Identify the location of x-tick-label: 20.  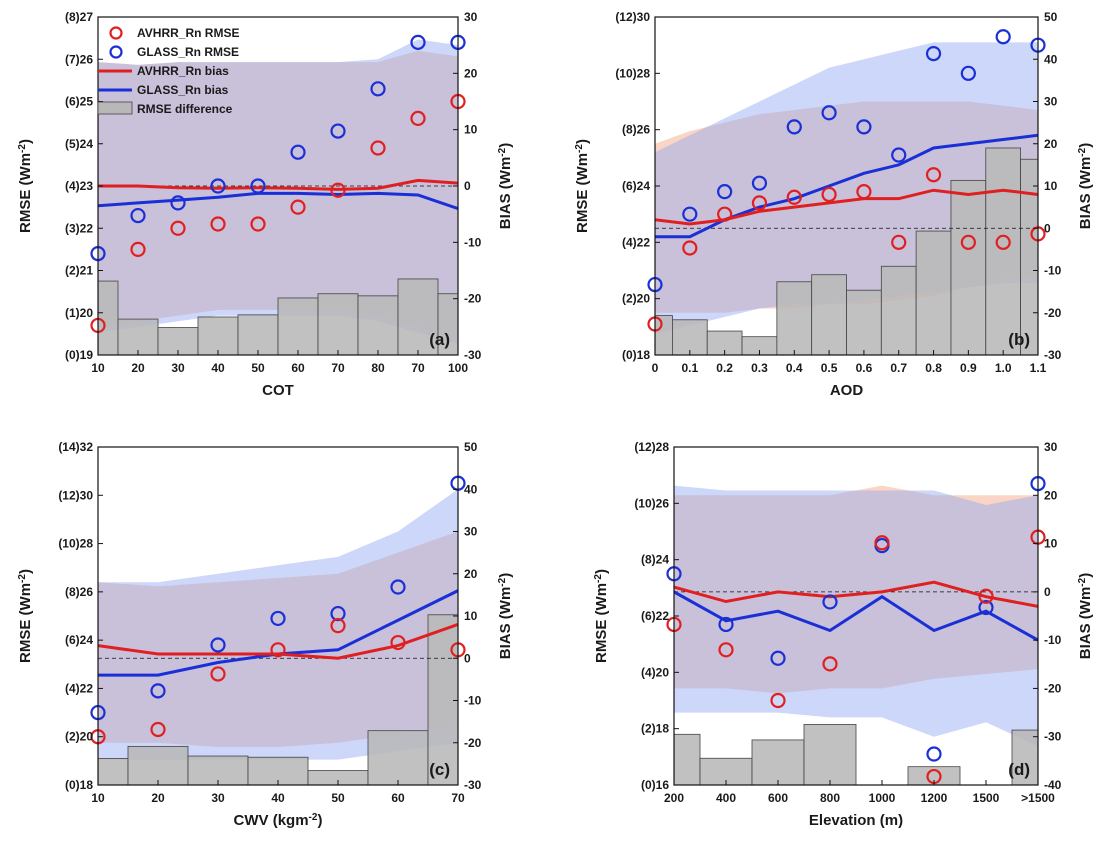
(158, 798).